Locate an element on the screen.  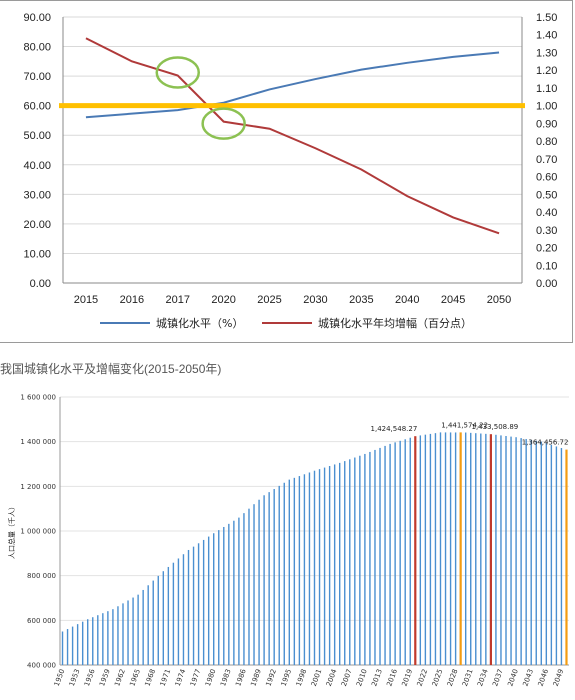
series-line is located at coordinates (292, 85).